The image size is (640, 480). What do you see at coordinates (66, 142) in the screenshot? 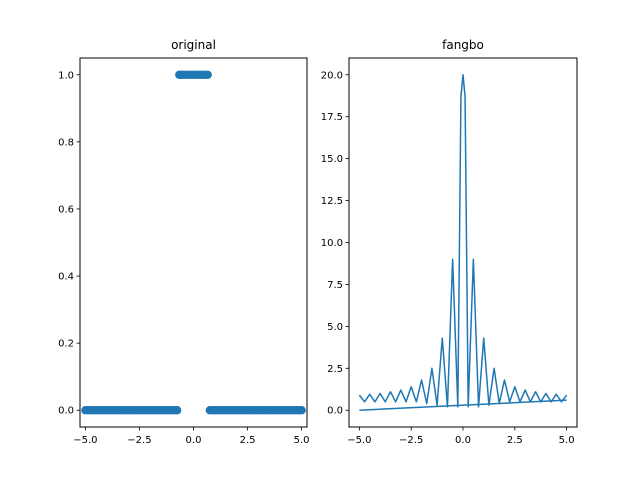
I see `y-tick-label: 0.8` at bounding box center [66, 142].